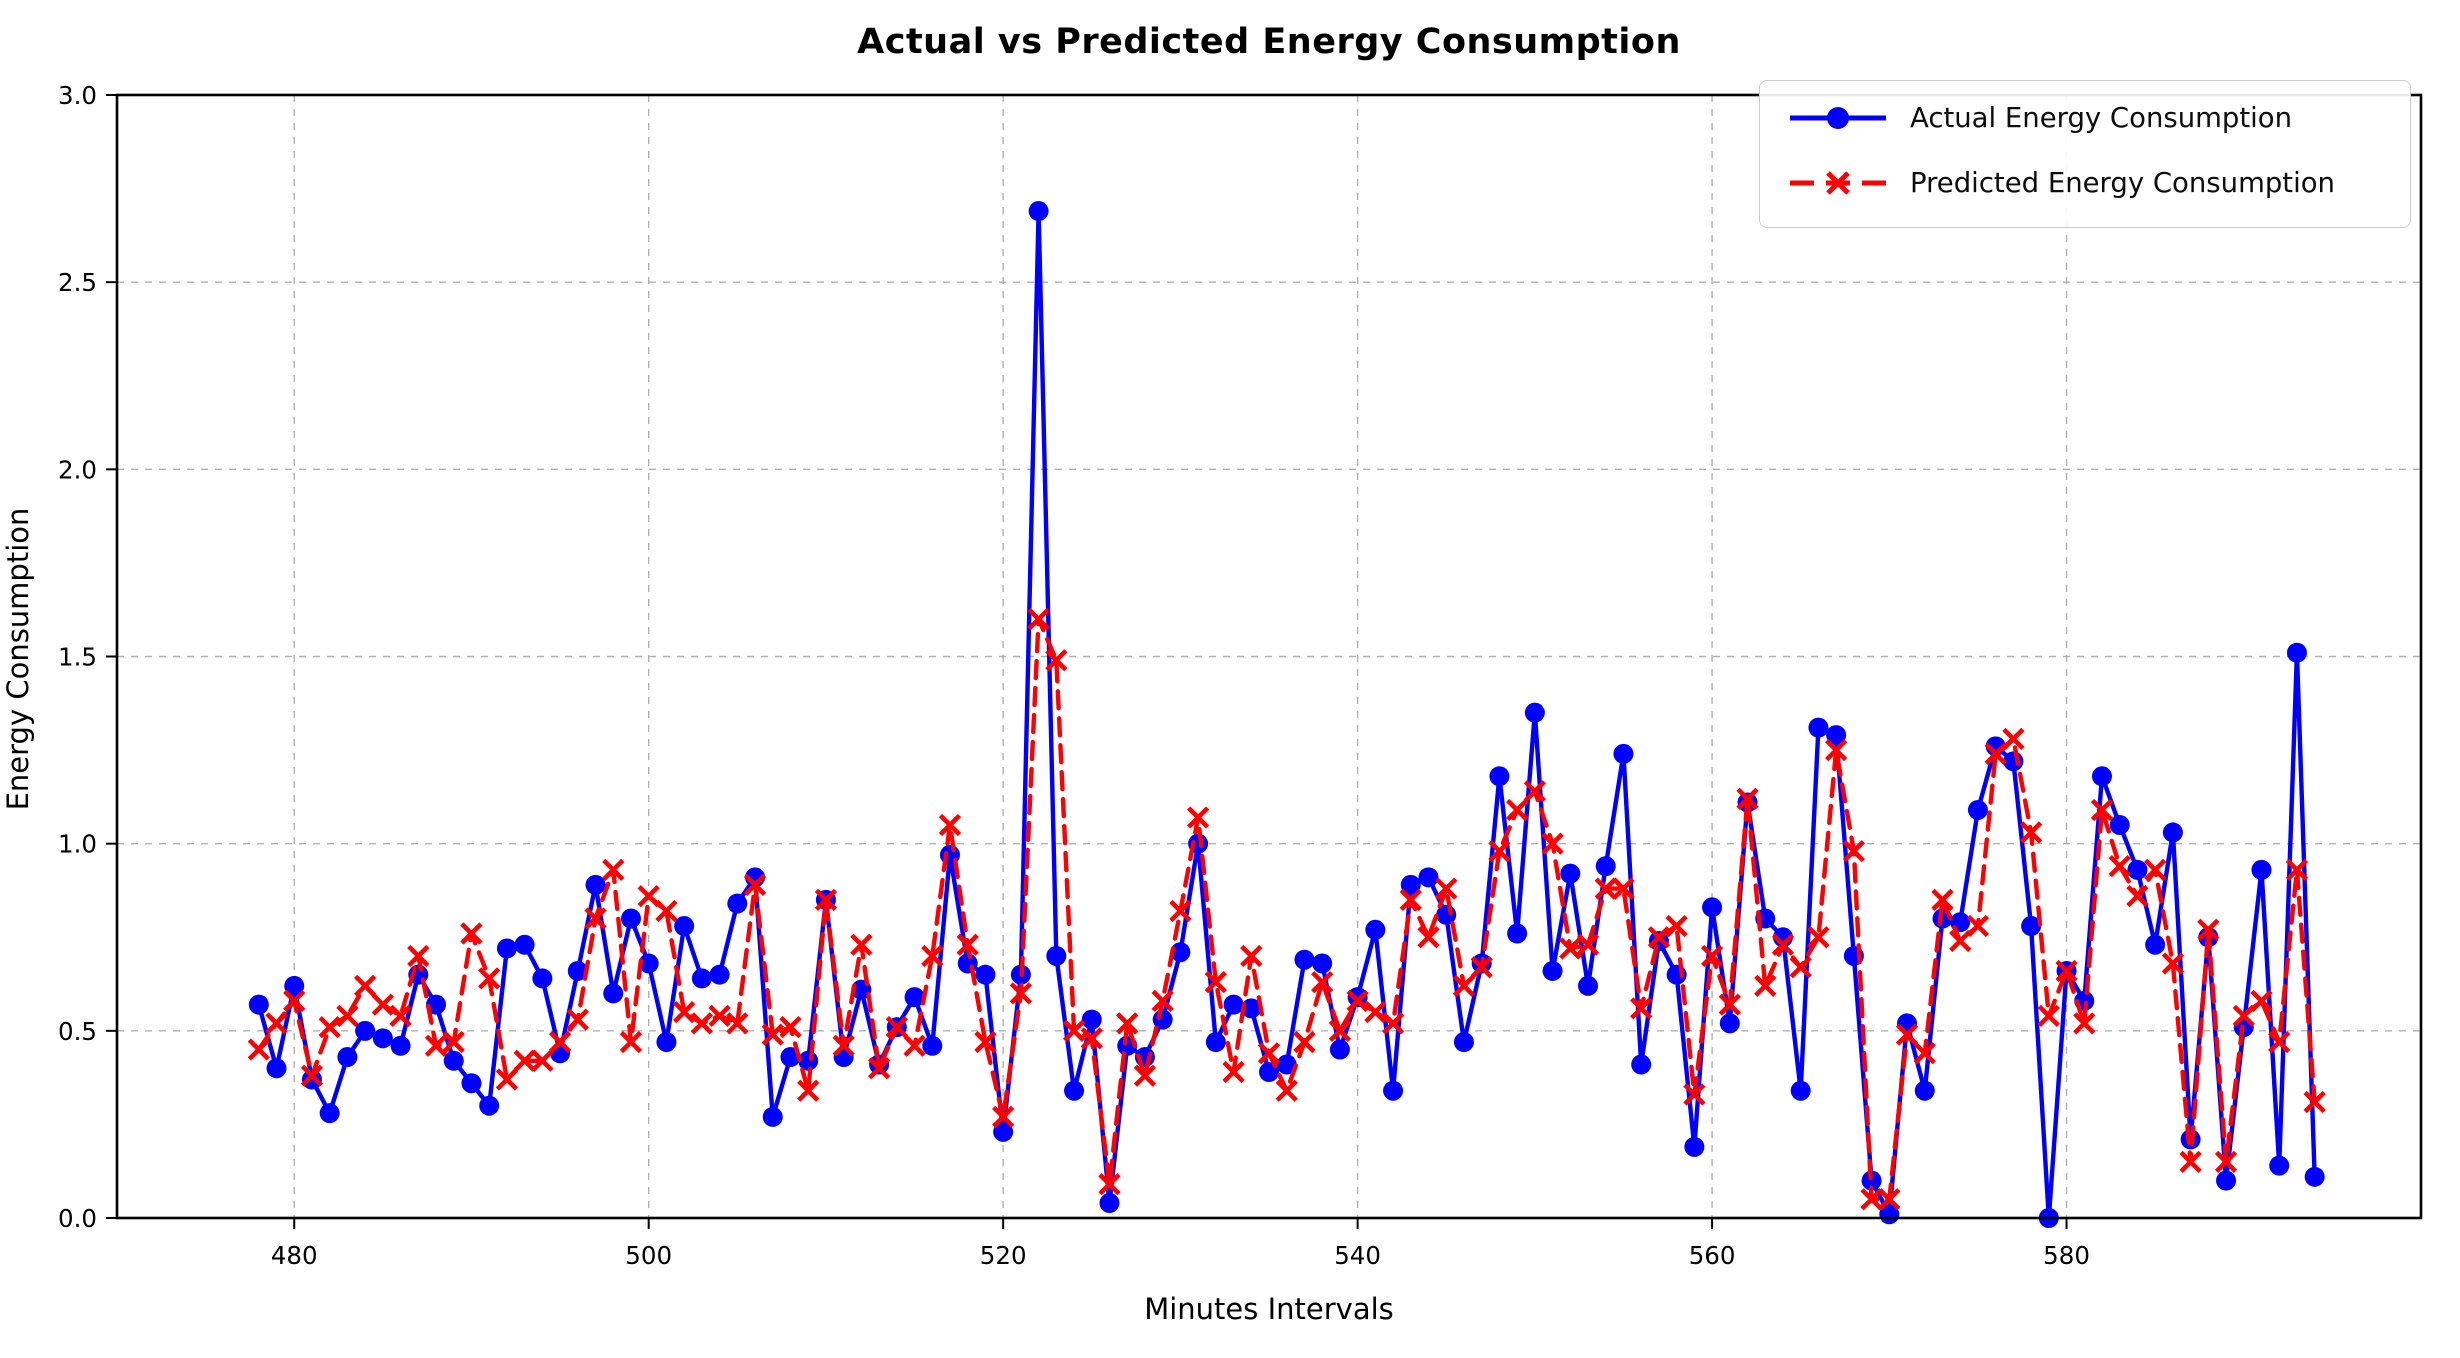 This screenshot has width=2460, height=1358. I want to click on x-tick-label: 580, so click(2066, 1255).